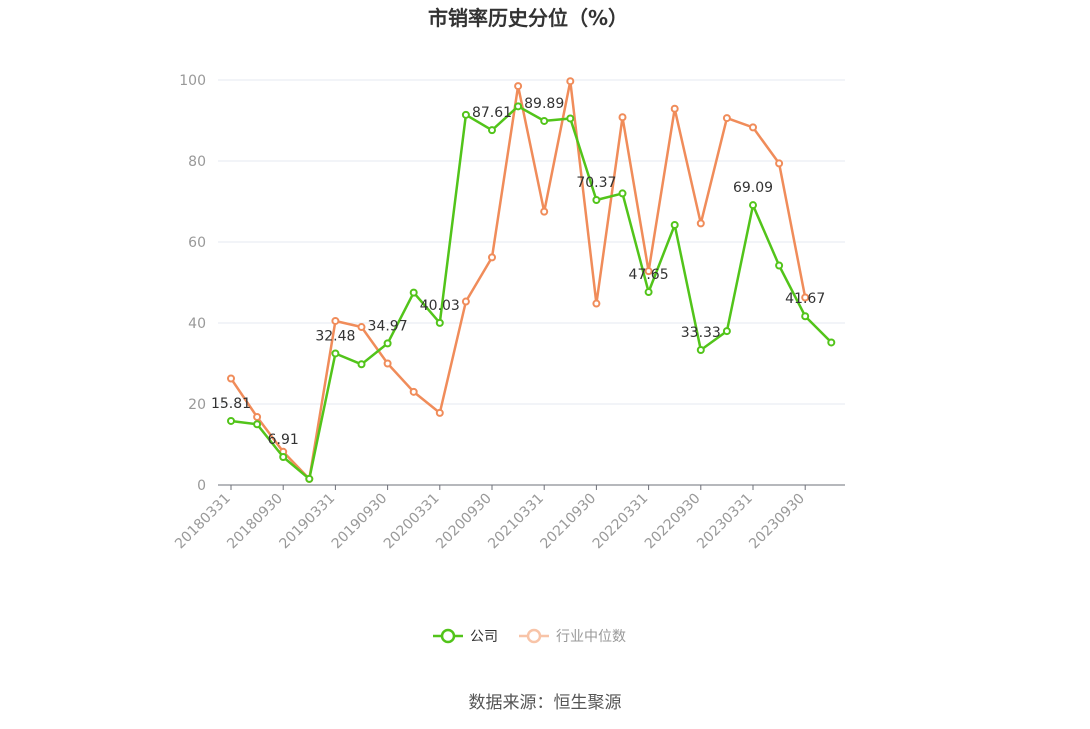  Describe the element at coordinates (255, 522) in the screenshot. I see `x-tick-label: 20180930` at that location.